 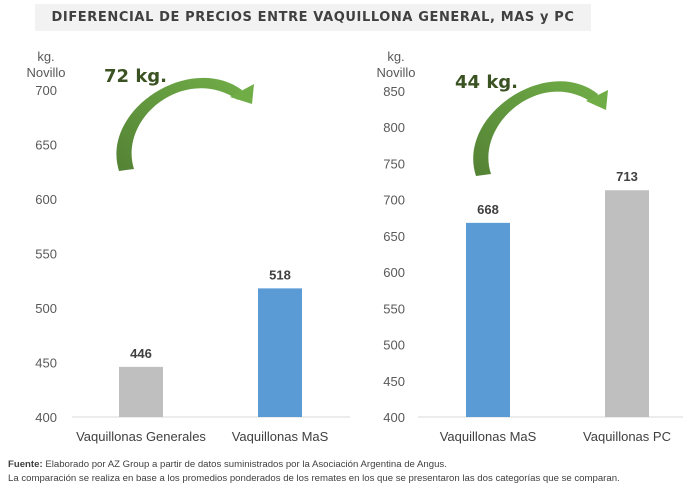 What do you see at coordinates (486, 82) in the screenshot?
I see `difference-annotation: 44 kg.` at bounding box center [486, 82].